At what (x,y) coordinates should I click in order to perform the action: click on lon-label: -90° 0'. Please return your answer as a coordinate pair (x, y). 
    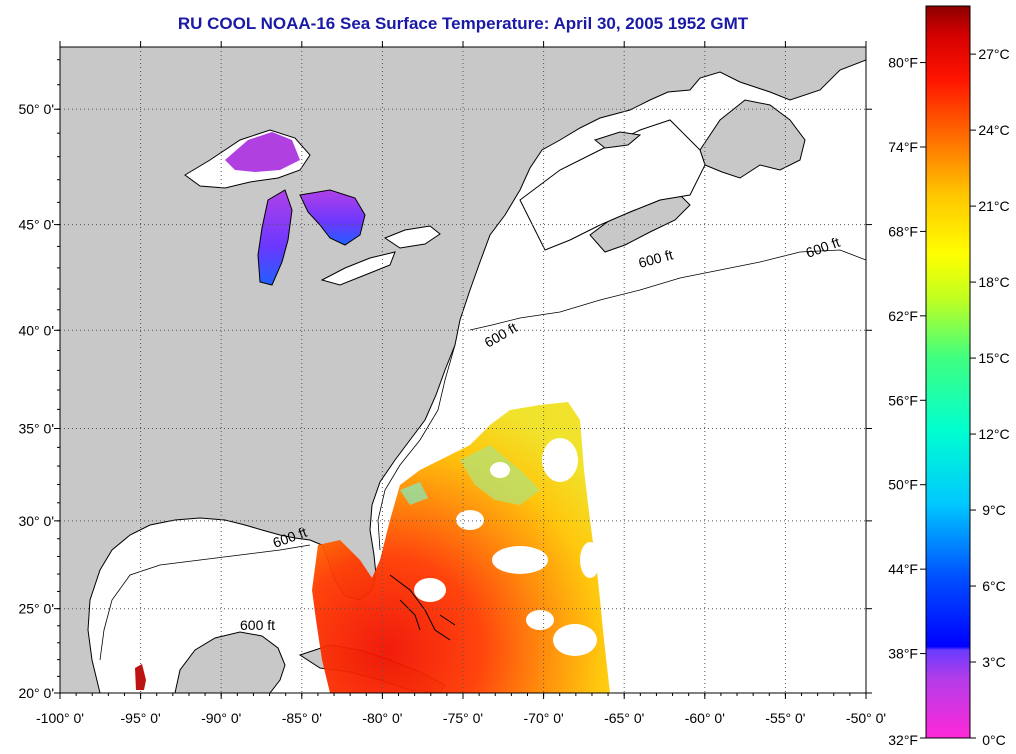
    Looking at the image, I should click on (221, 718).